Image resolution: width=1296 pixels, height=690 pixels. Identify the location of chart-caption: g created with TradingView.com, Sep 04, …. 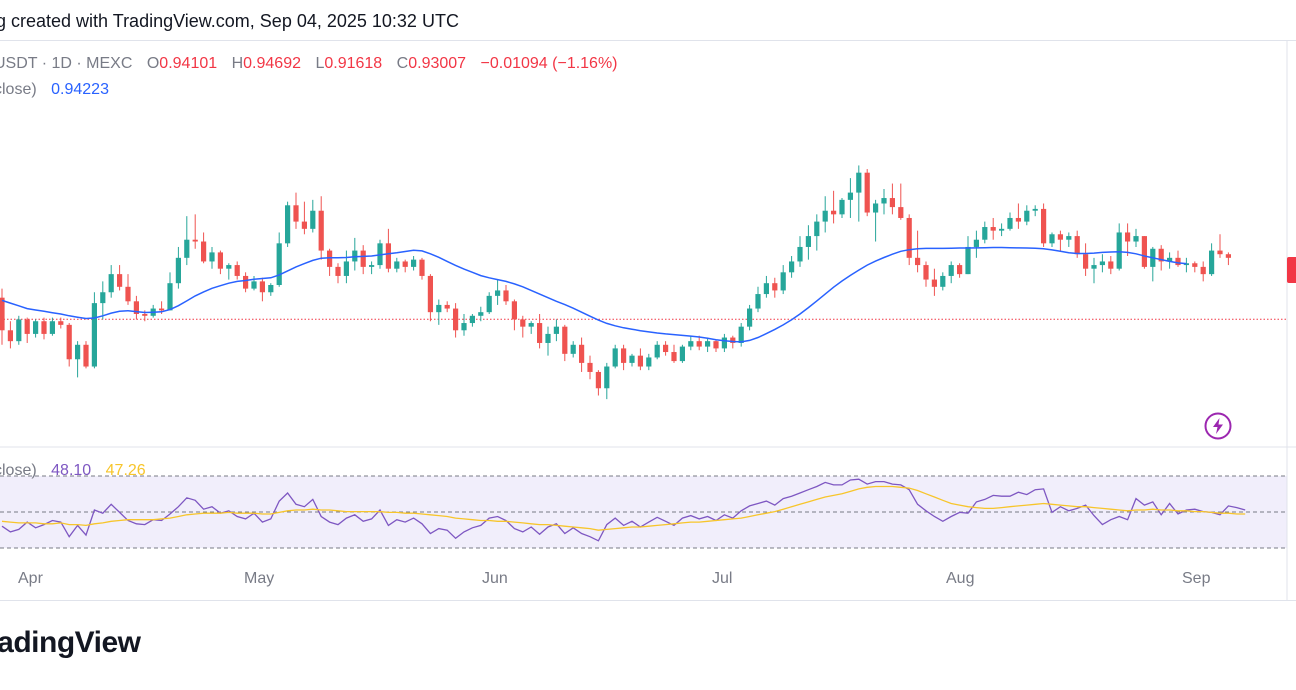
(229, 21).